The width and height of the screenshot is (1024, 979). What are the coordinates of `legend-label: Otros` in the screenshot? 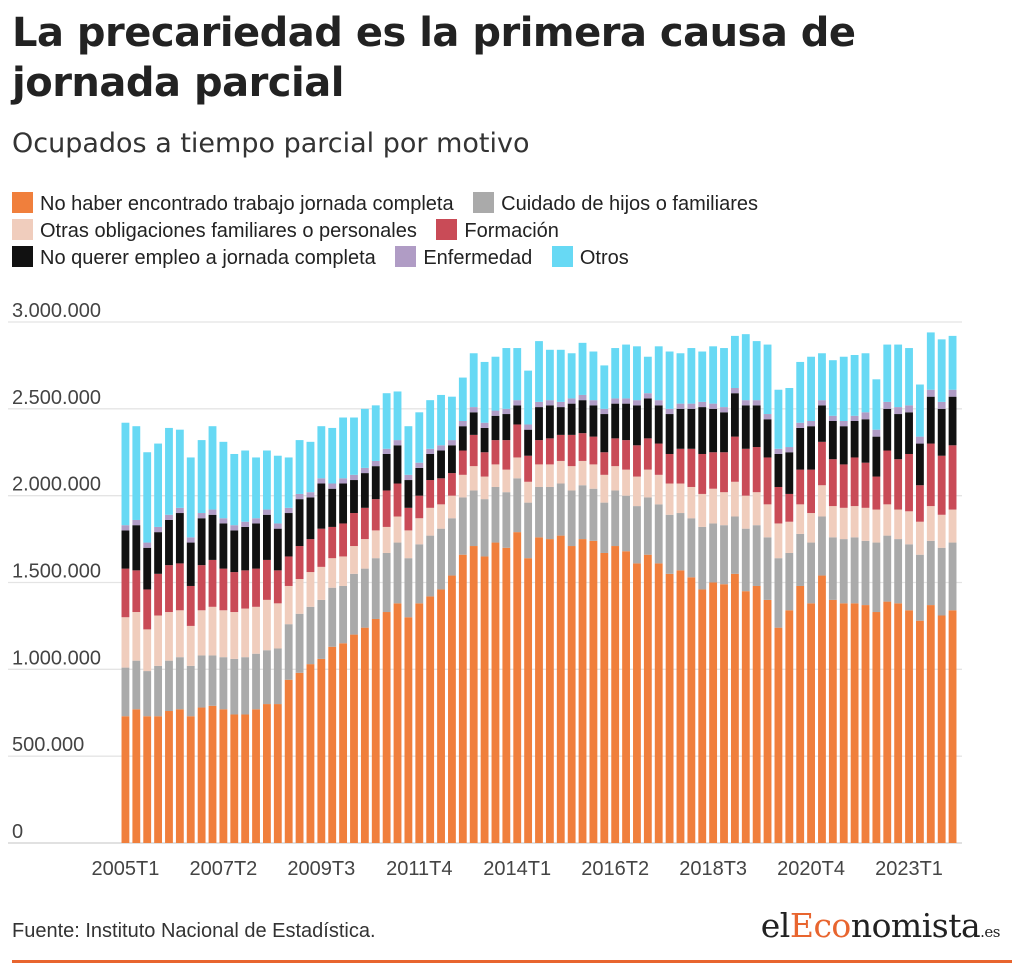 It's located at (604, 258).